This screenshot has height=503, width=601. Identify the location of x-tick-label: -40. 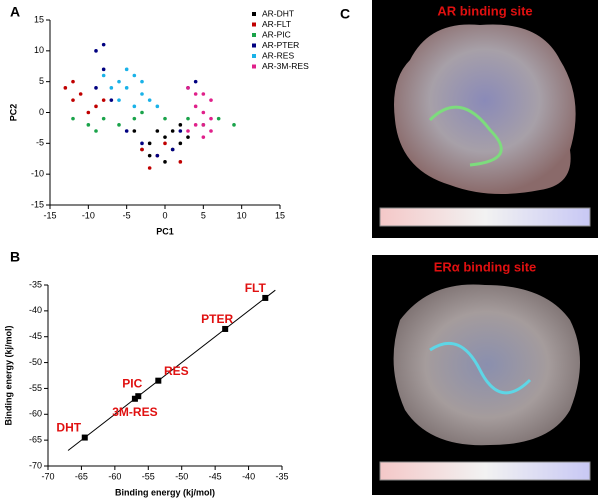
(248, 476).